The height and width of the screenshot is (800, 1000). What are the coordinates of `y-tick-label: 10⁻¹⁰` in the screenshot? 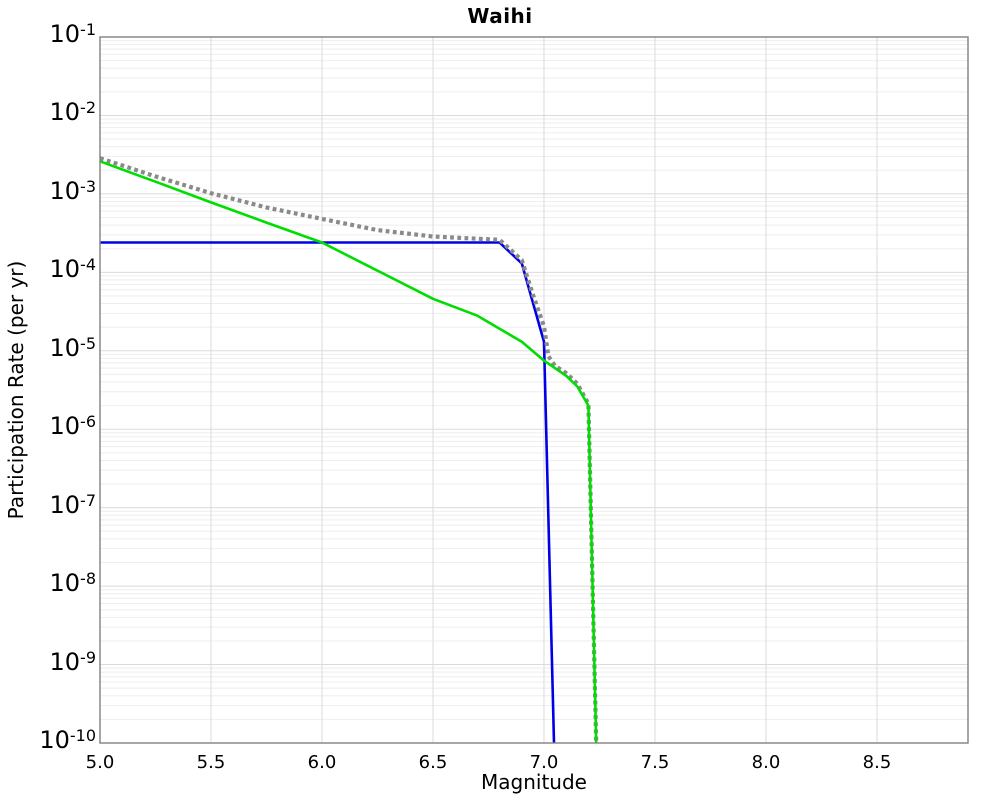 It's located at (67, 739).